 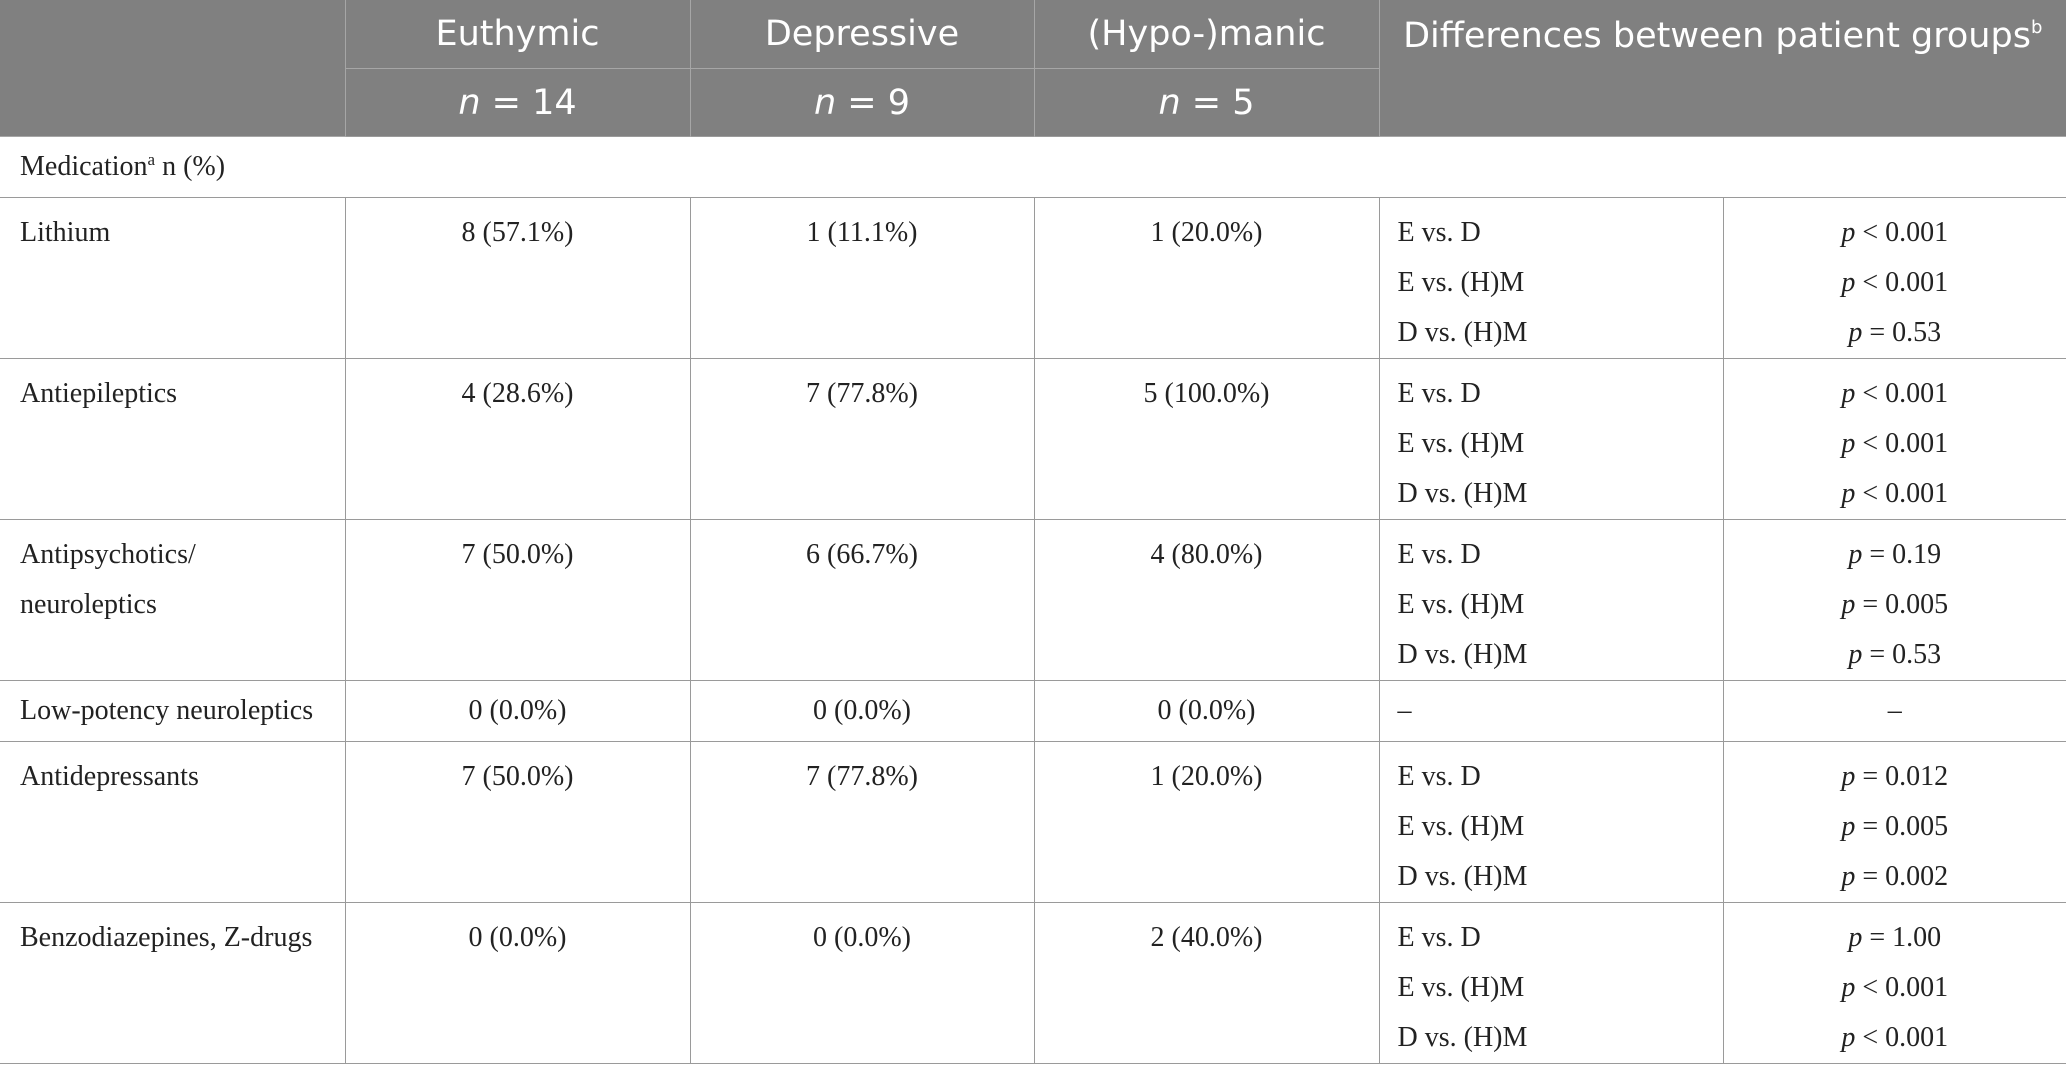 What do you see at coordinates (1206, 937) in the screenshot?
I see `value-text: 2 (40.0%)` at bounding box center [1206, 937].